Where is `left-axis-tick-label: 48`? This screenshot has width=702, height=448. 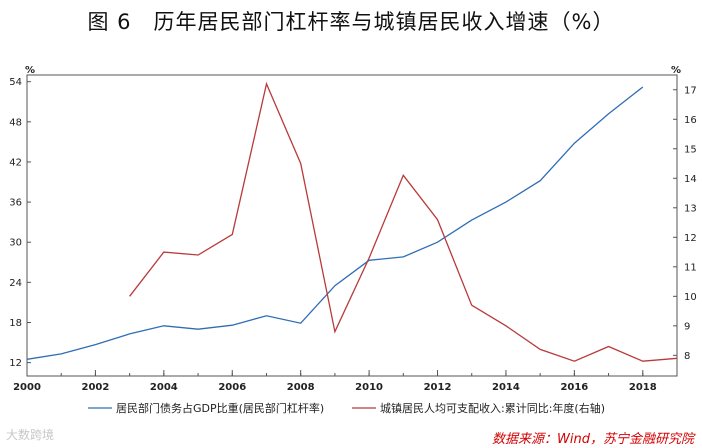 left-axis-tick-label: 48 is located at coordinates (15, 122).